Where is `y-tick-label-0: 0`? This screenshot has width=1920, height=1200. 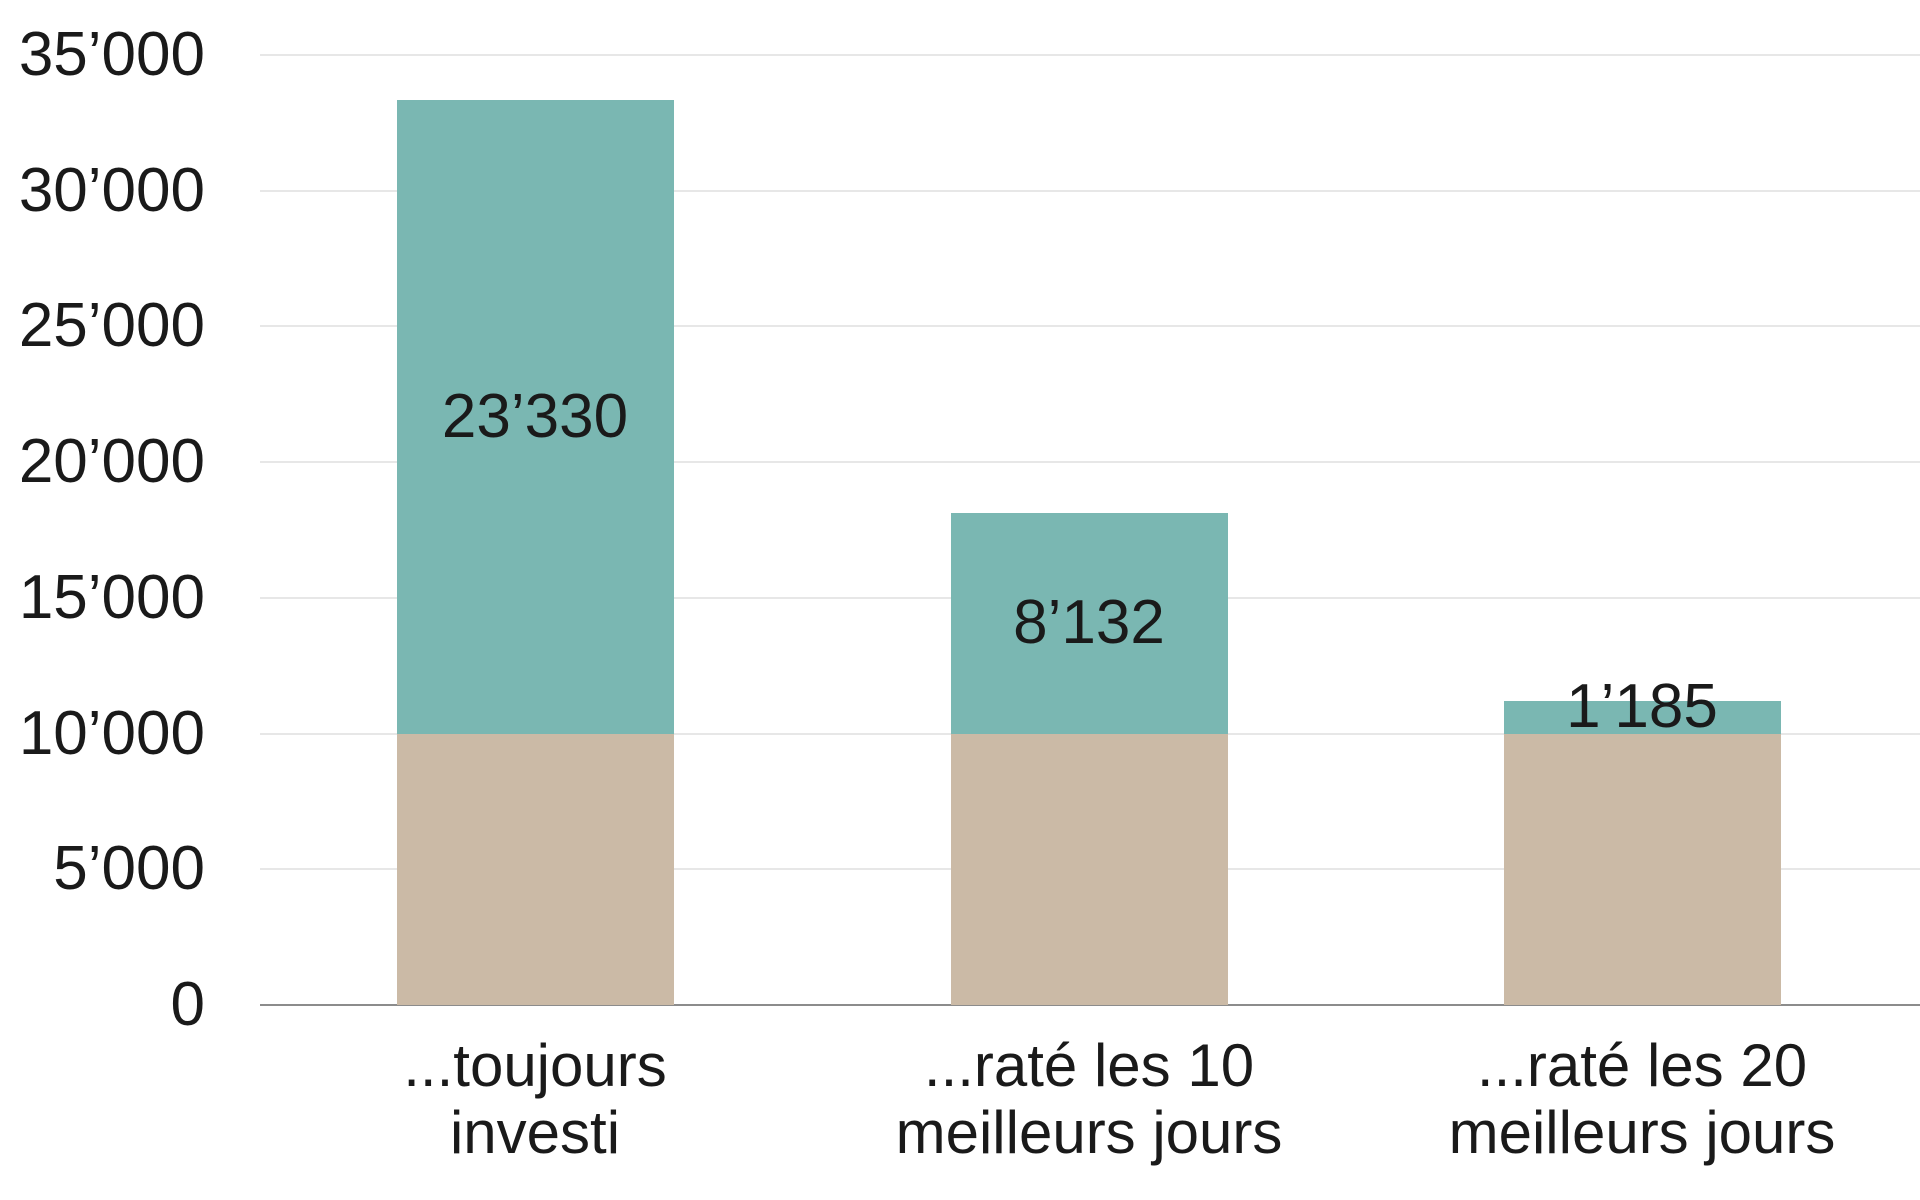
y-tick-label-0: 0 is located at coordinates (187, 1004).